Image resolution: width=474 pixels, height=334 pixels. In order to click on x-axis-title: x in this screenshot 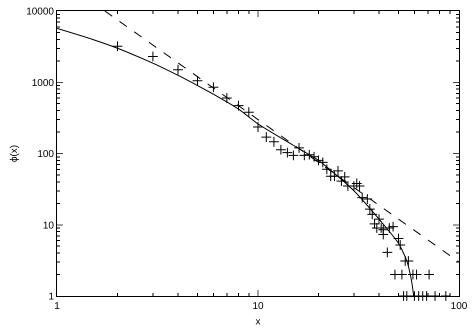, I will do `click(258, 322)`.